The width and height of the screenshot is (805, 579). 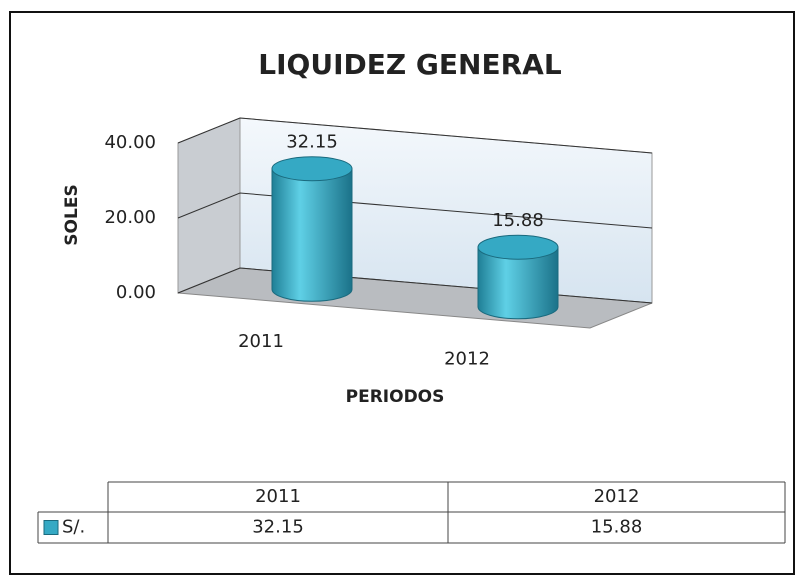 I want to click on y-tick-label: 0.00, so click(x=136, y=292).